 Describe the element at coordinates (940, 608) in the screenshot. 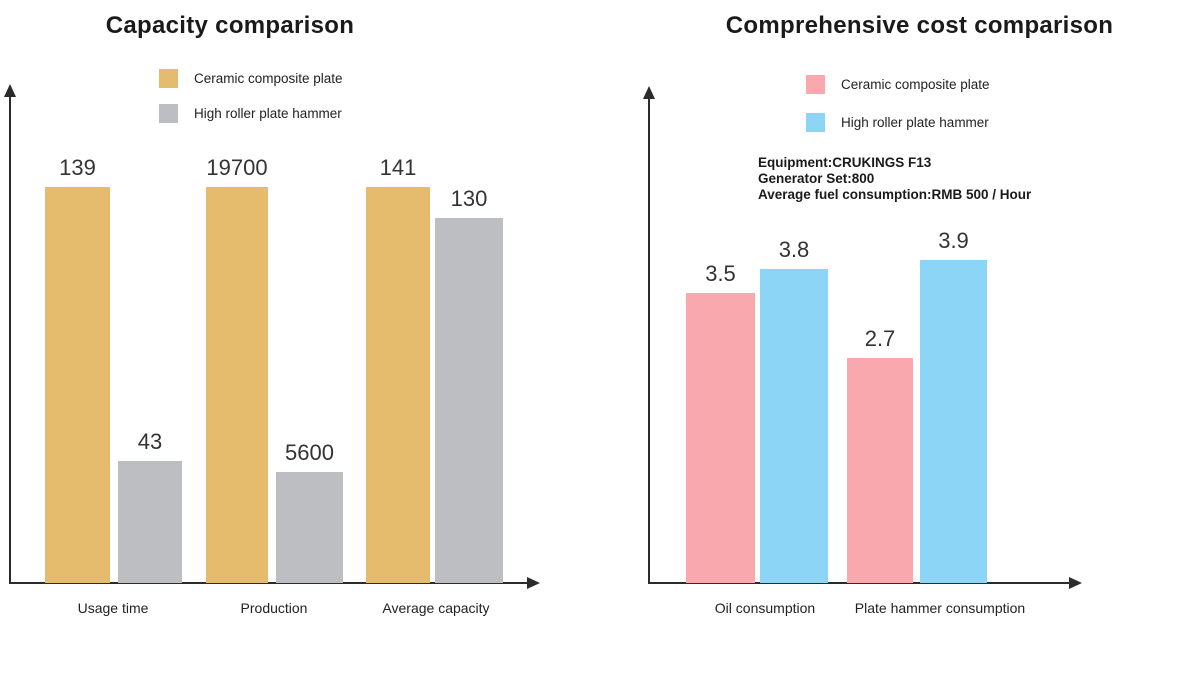

I see `right-category-plate-hammer-consumption: Plate hammer consumption` at that location.